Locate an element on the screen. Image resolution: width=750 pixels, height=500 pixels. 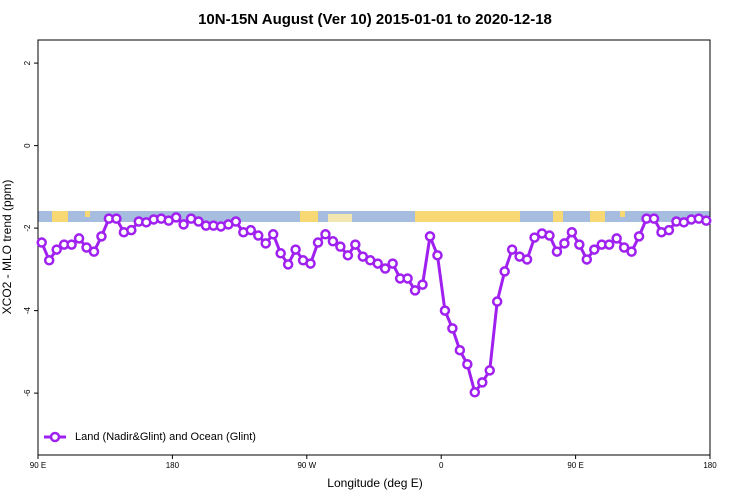
y-tick-label: 0 is located at coordinates (27, 145).